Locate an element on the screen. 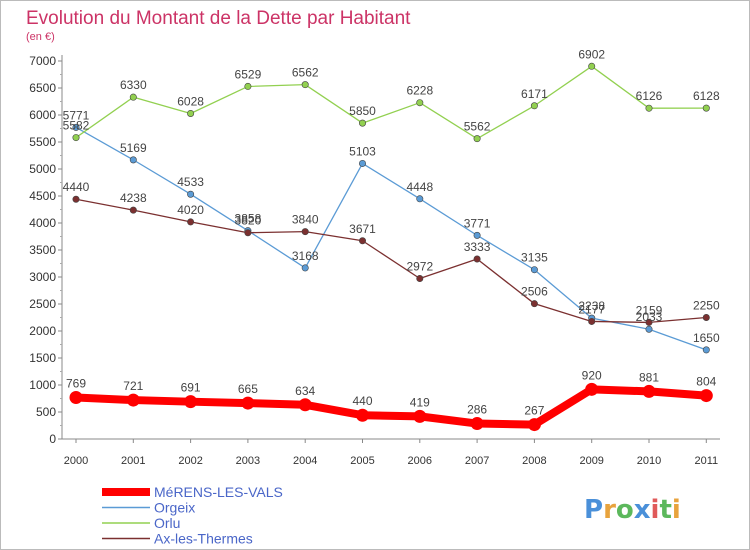  logo-wordmark: Proxiti is located at coordinates (632, 510).